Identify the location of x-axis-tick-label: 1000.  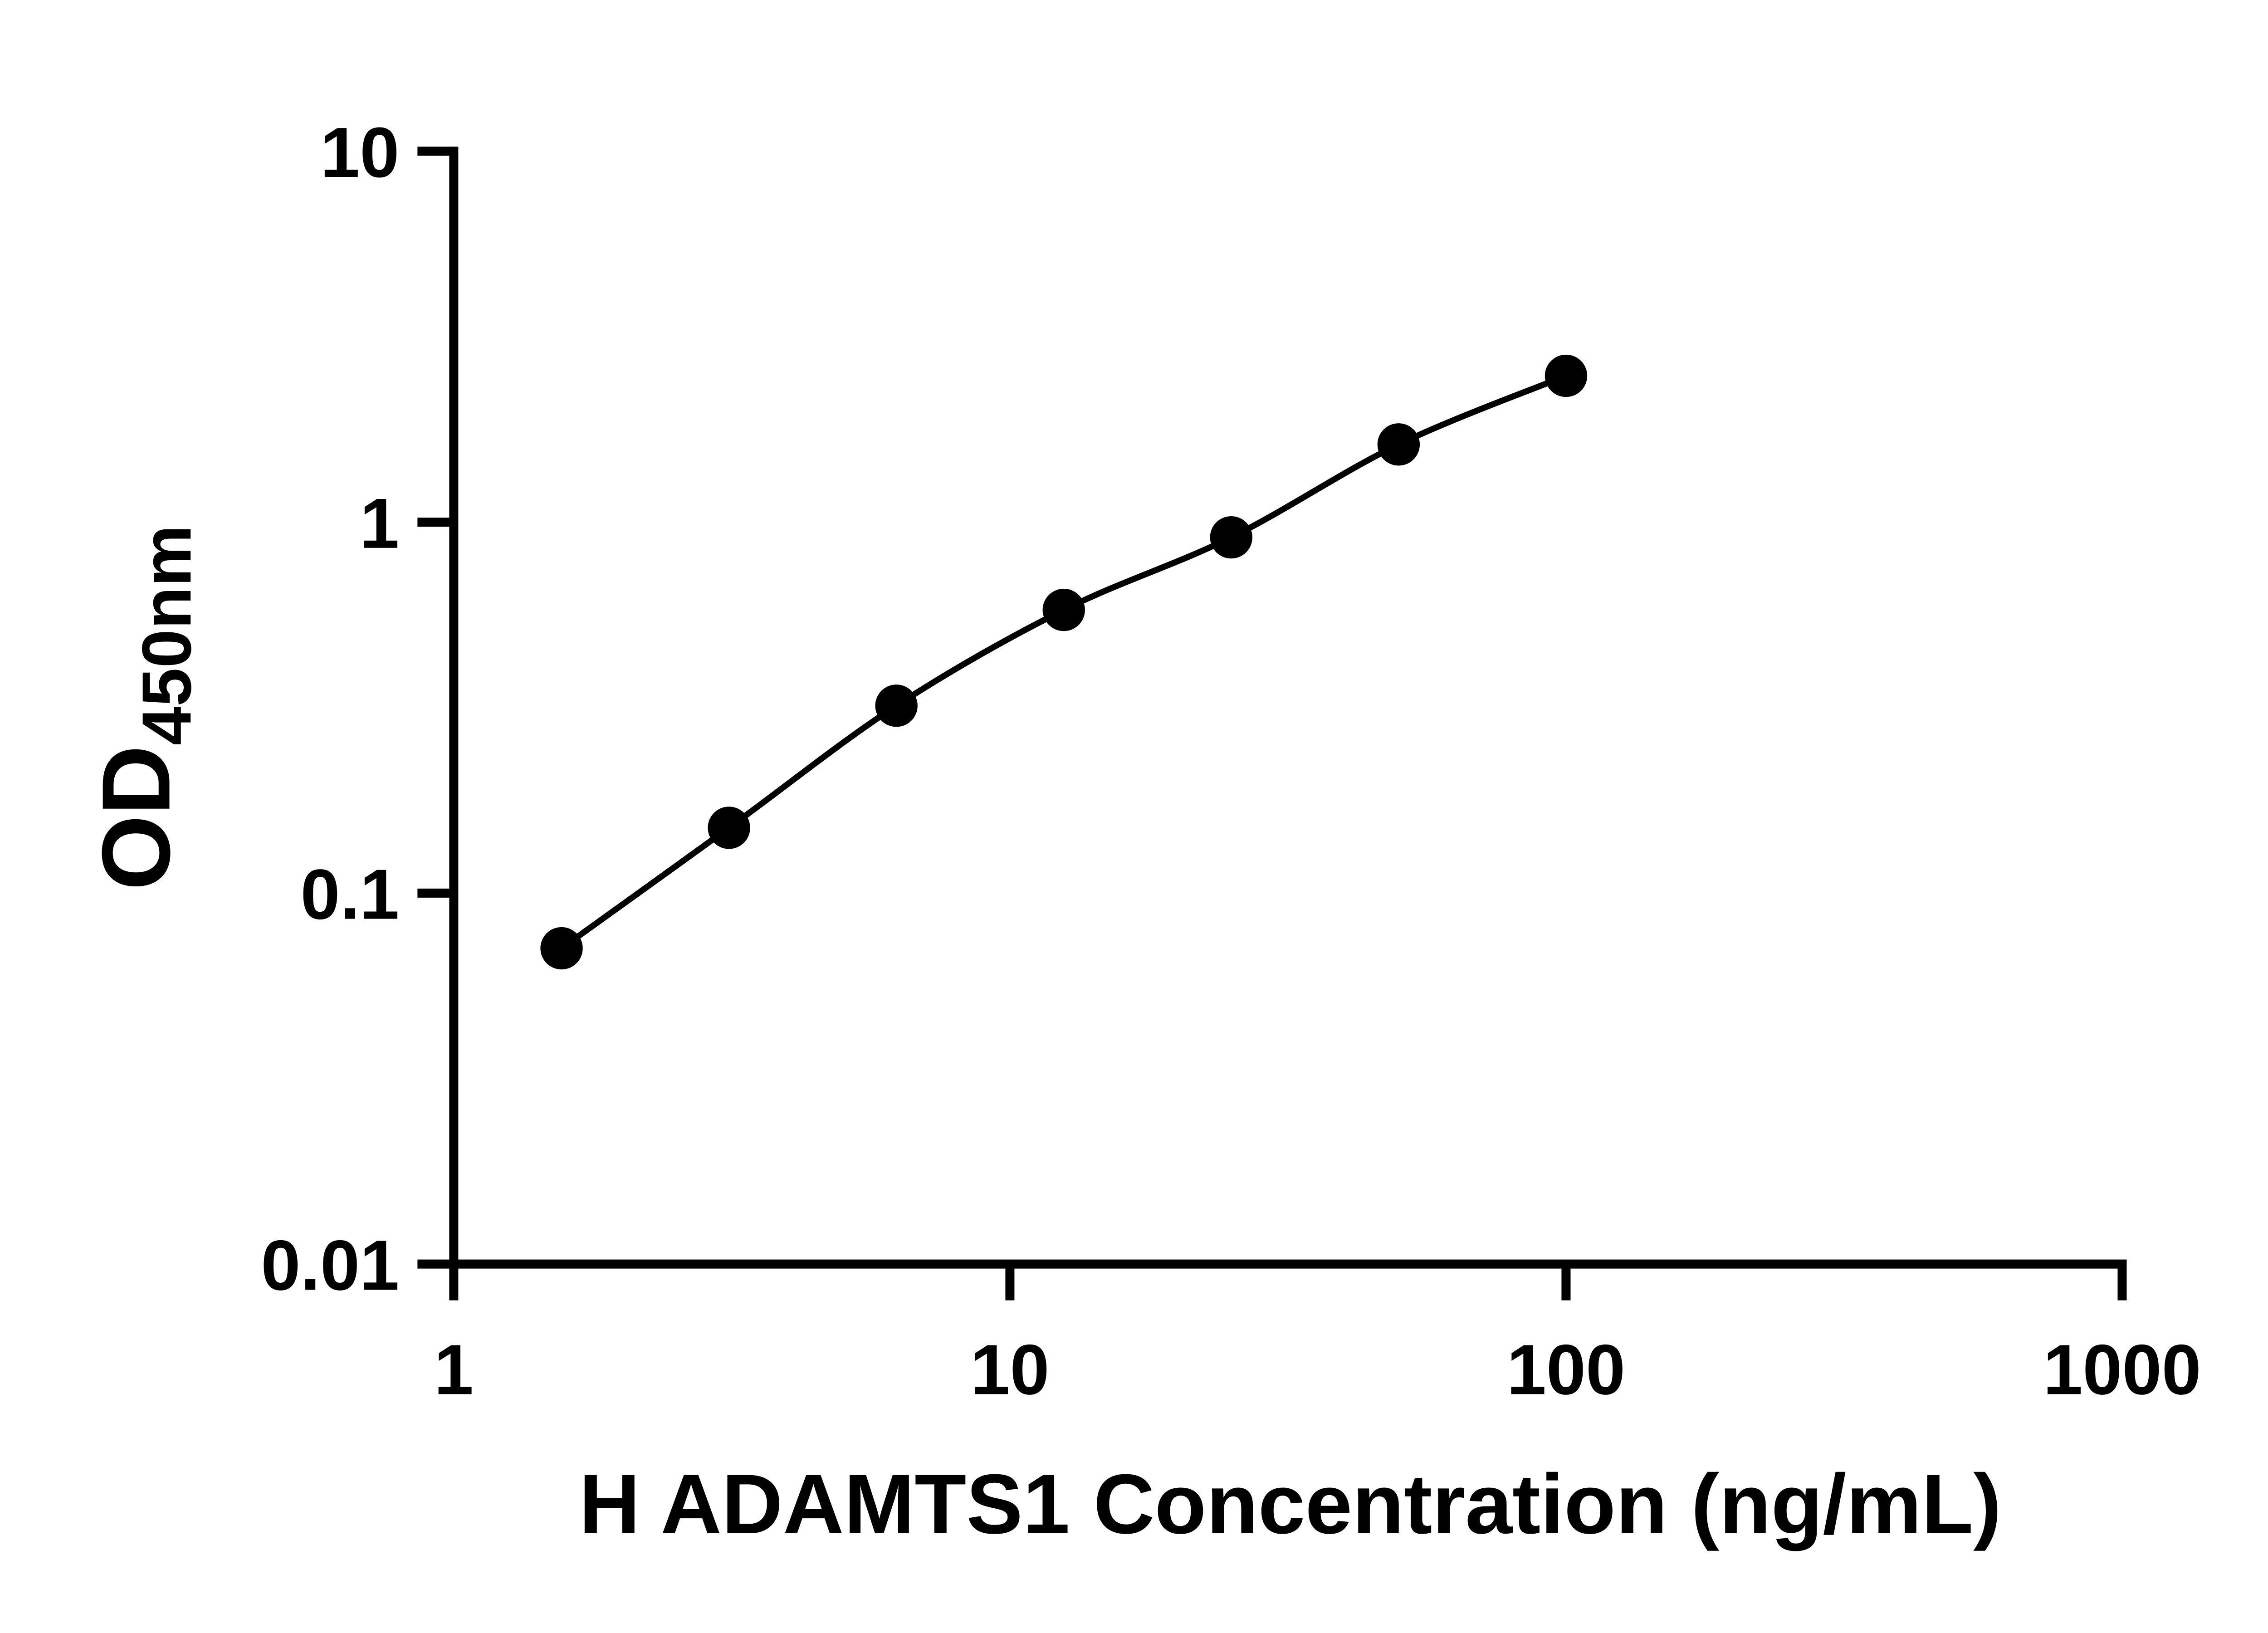
(2122, 1369).